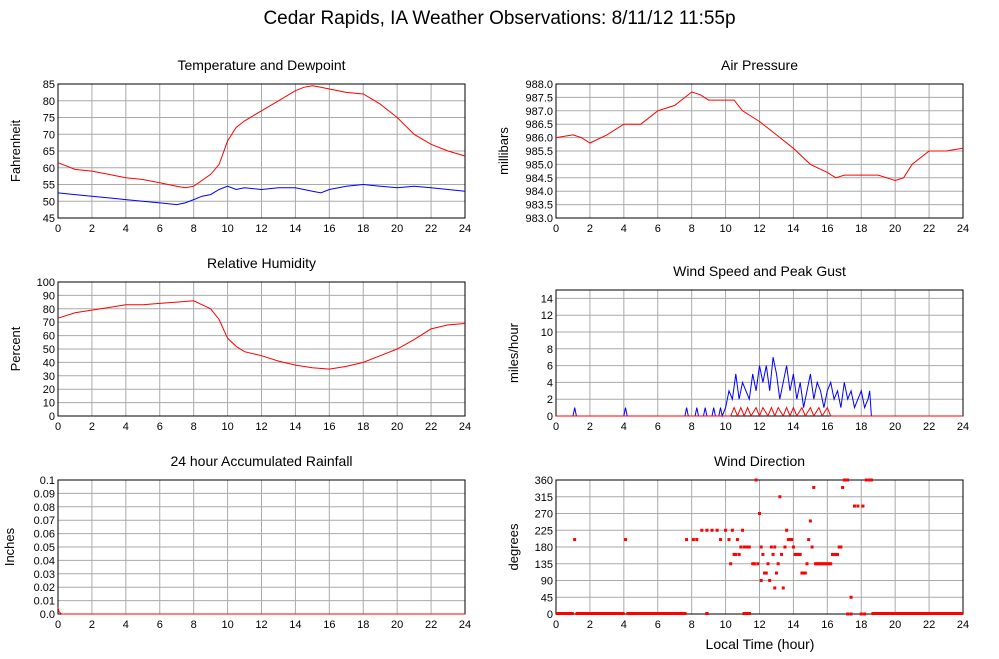 The image size is (999, 659). I want to click on y-tick-label: 100, so click(46, 283).